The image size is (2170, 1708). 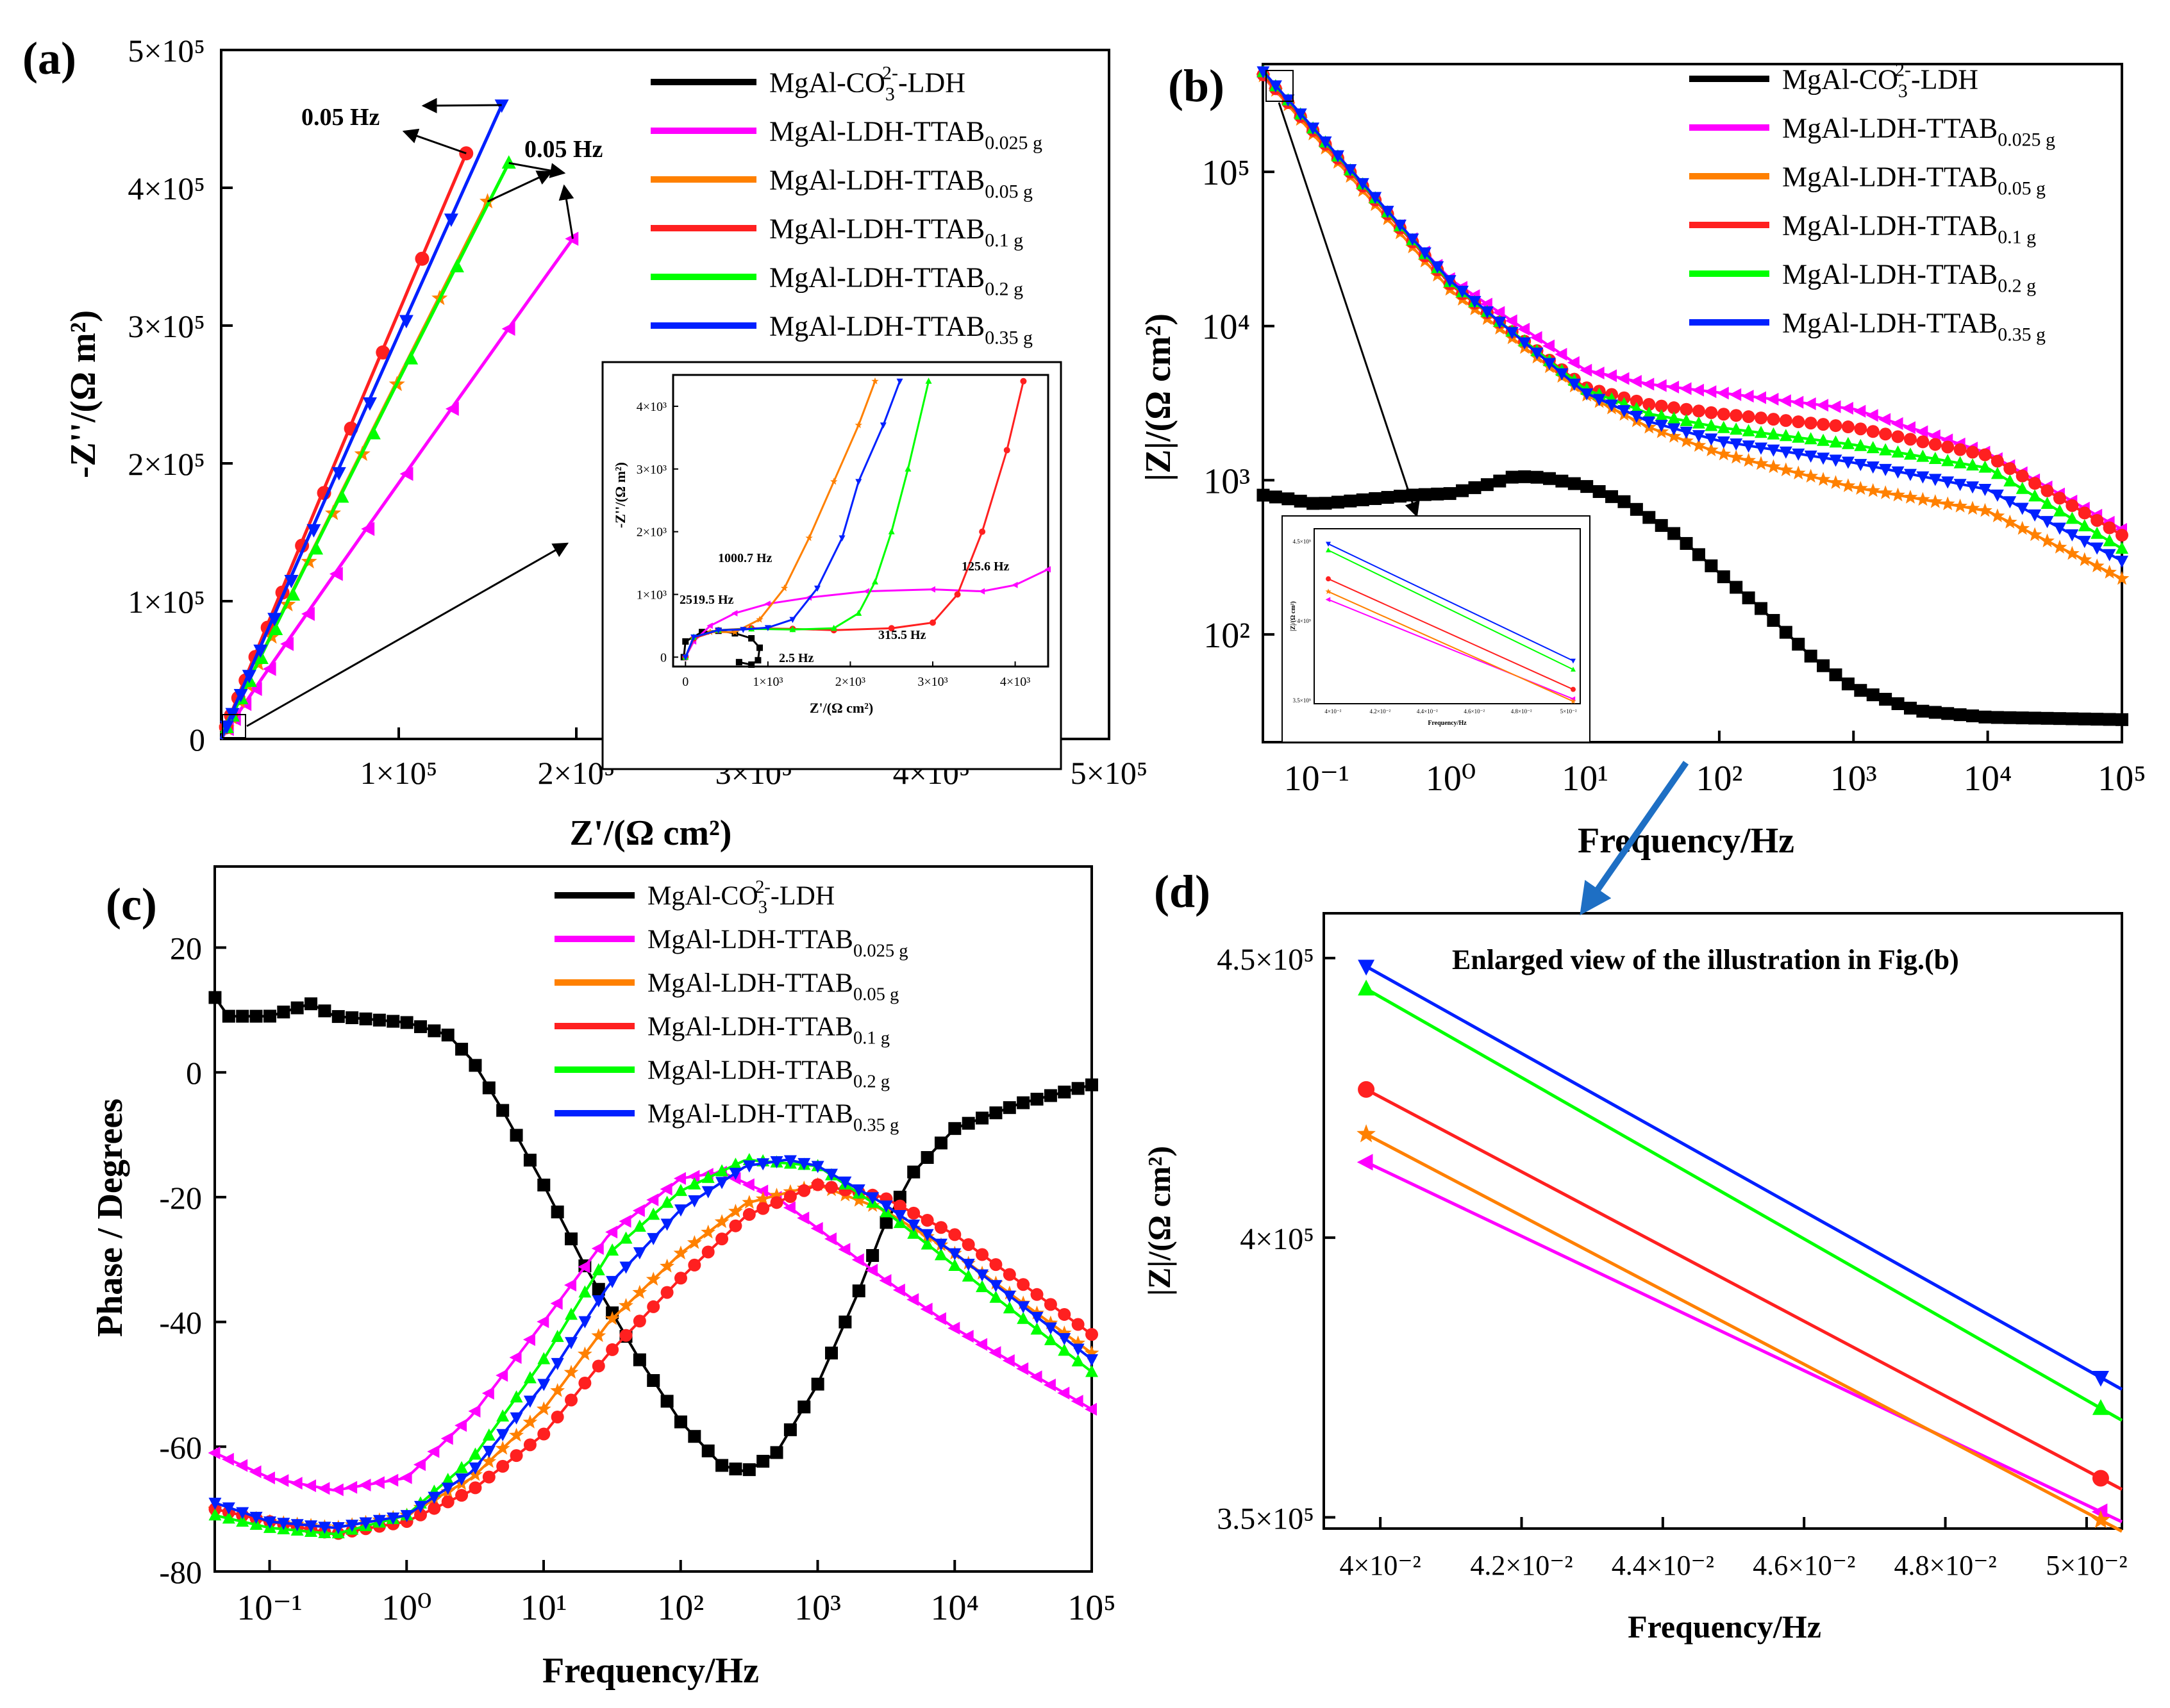 What do you see at coordinates (707, 600) in the screenshot?
I see `inset-annotation: 2519.5 Hz` at bounding box center [707, 600].